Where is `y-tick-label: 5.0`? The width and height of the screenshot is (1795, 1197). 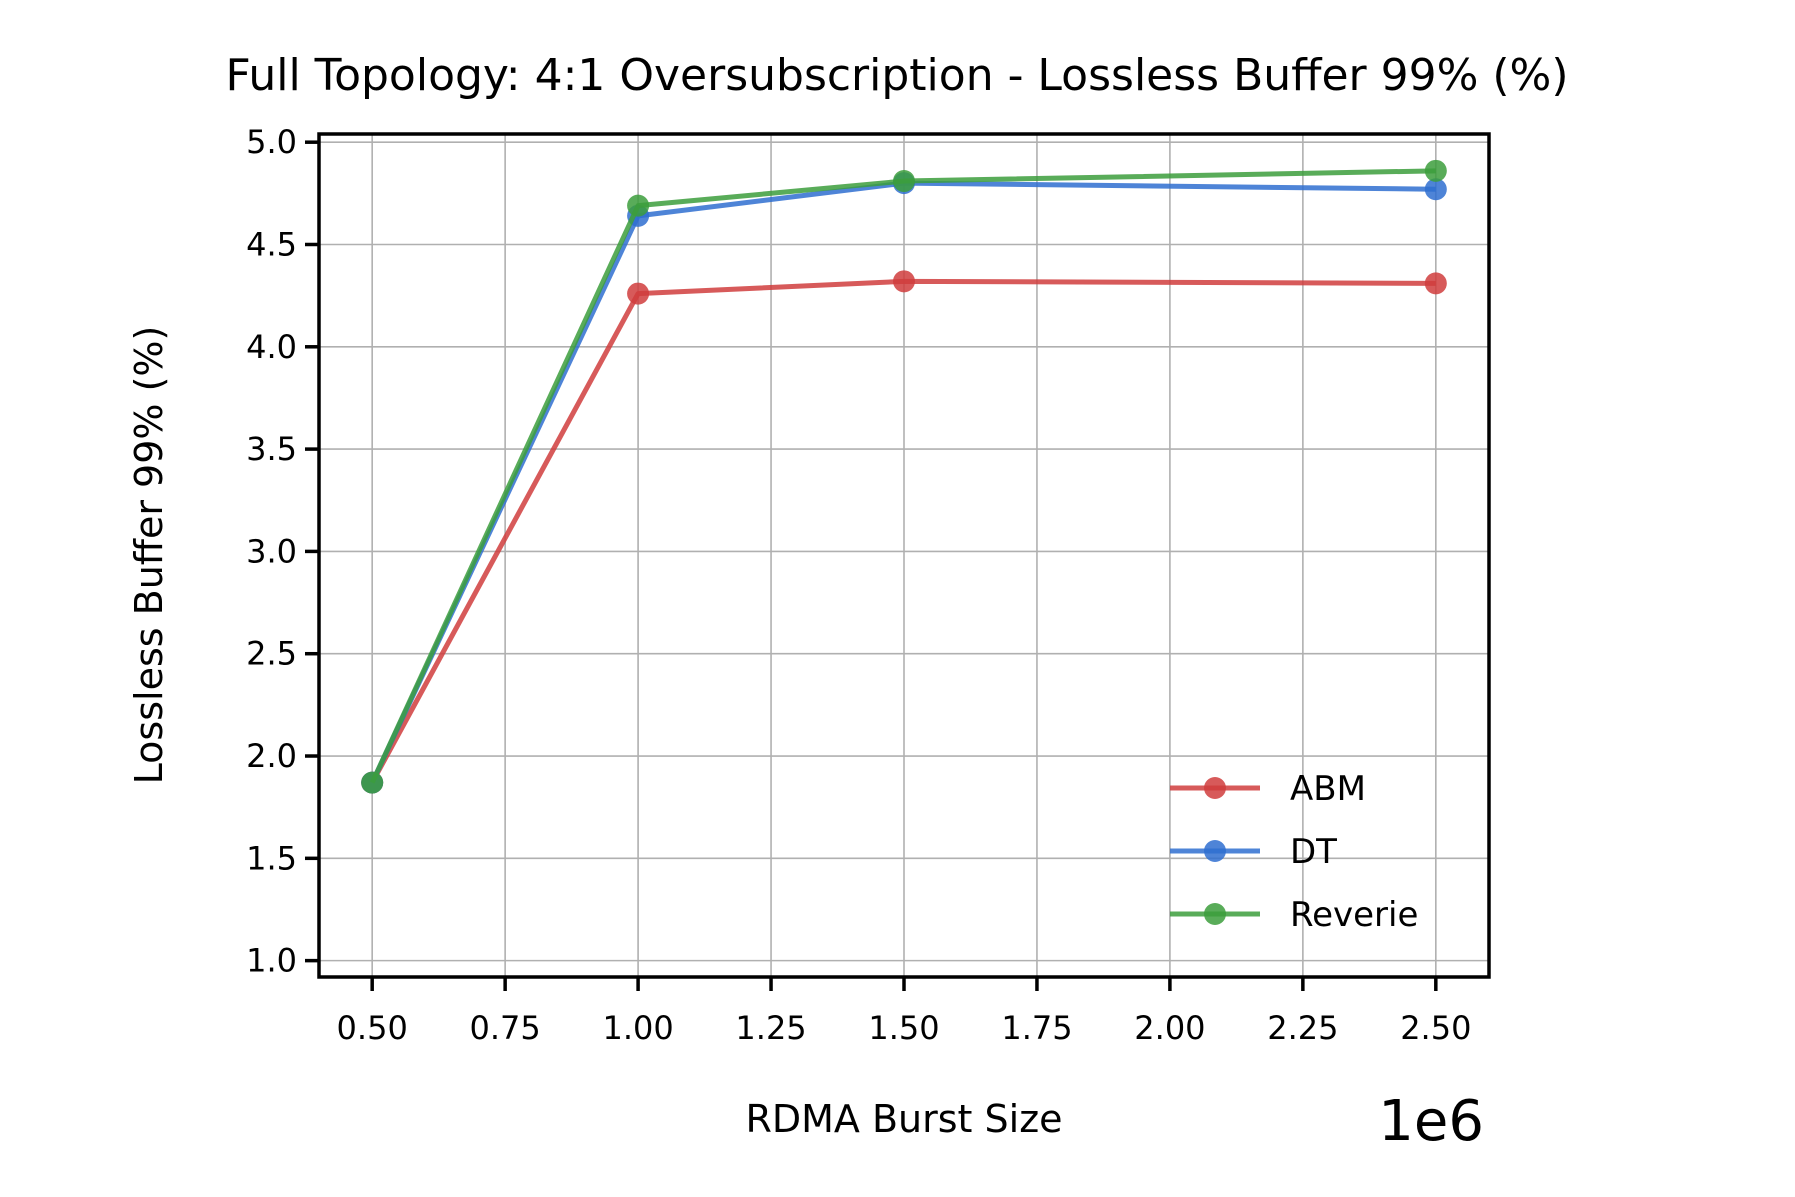
y-tick-label: 5.0 is located at coordinates (271, 142).